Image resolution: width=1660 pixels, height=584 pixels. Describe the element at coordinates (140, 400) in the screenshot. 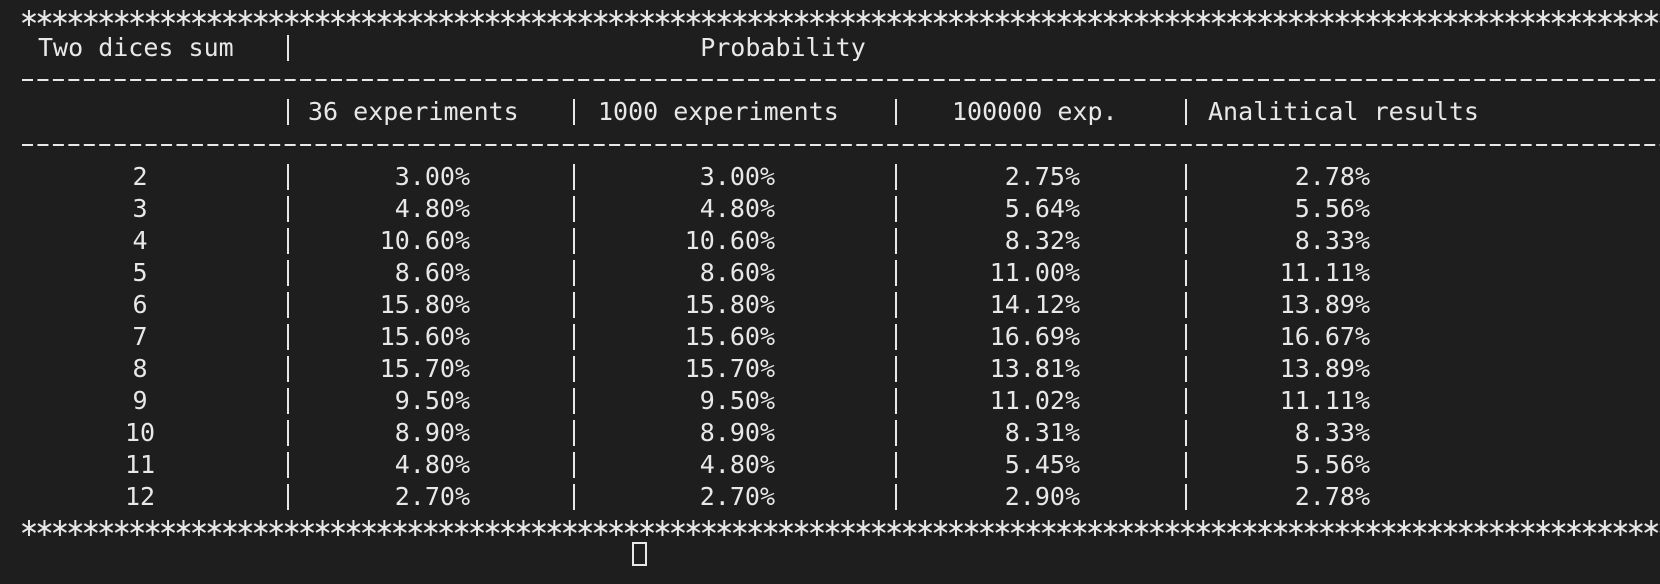

I see `cell: 9` at that location.